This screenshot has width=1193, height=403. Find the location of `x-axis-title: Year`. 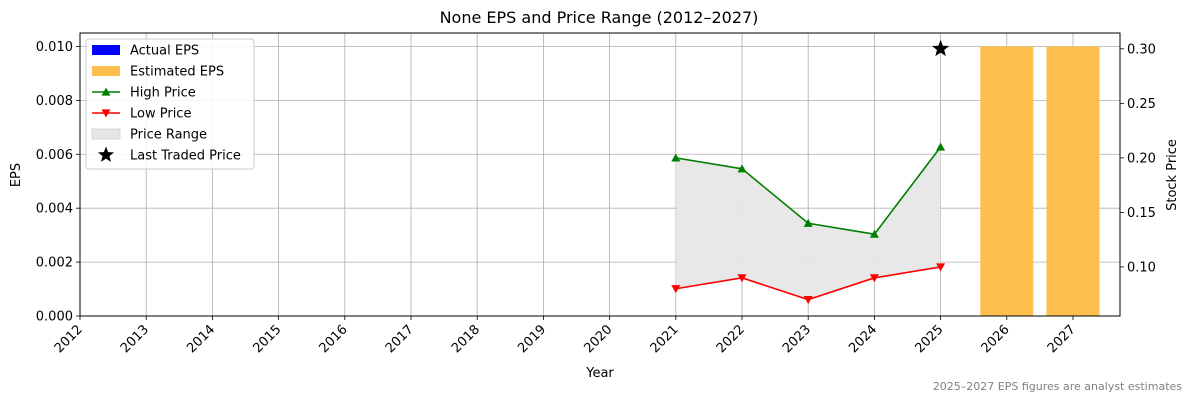

x-axis-title: Year is located at coordinates (599, 373).